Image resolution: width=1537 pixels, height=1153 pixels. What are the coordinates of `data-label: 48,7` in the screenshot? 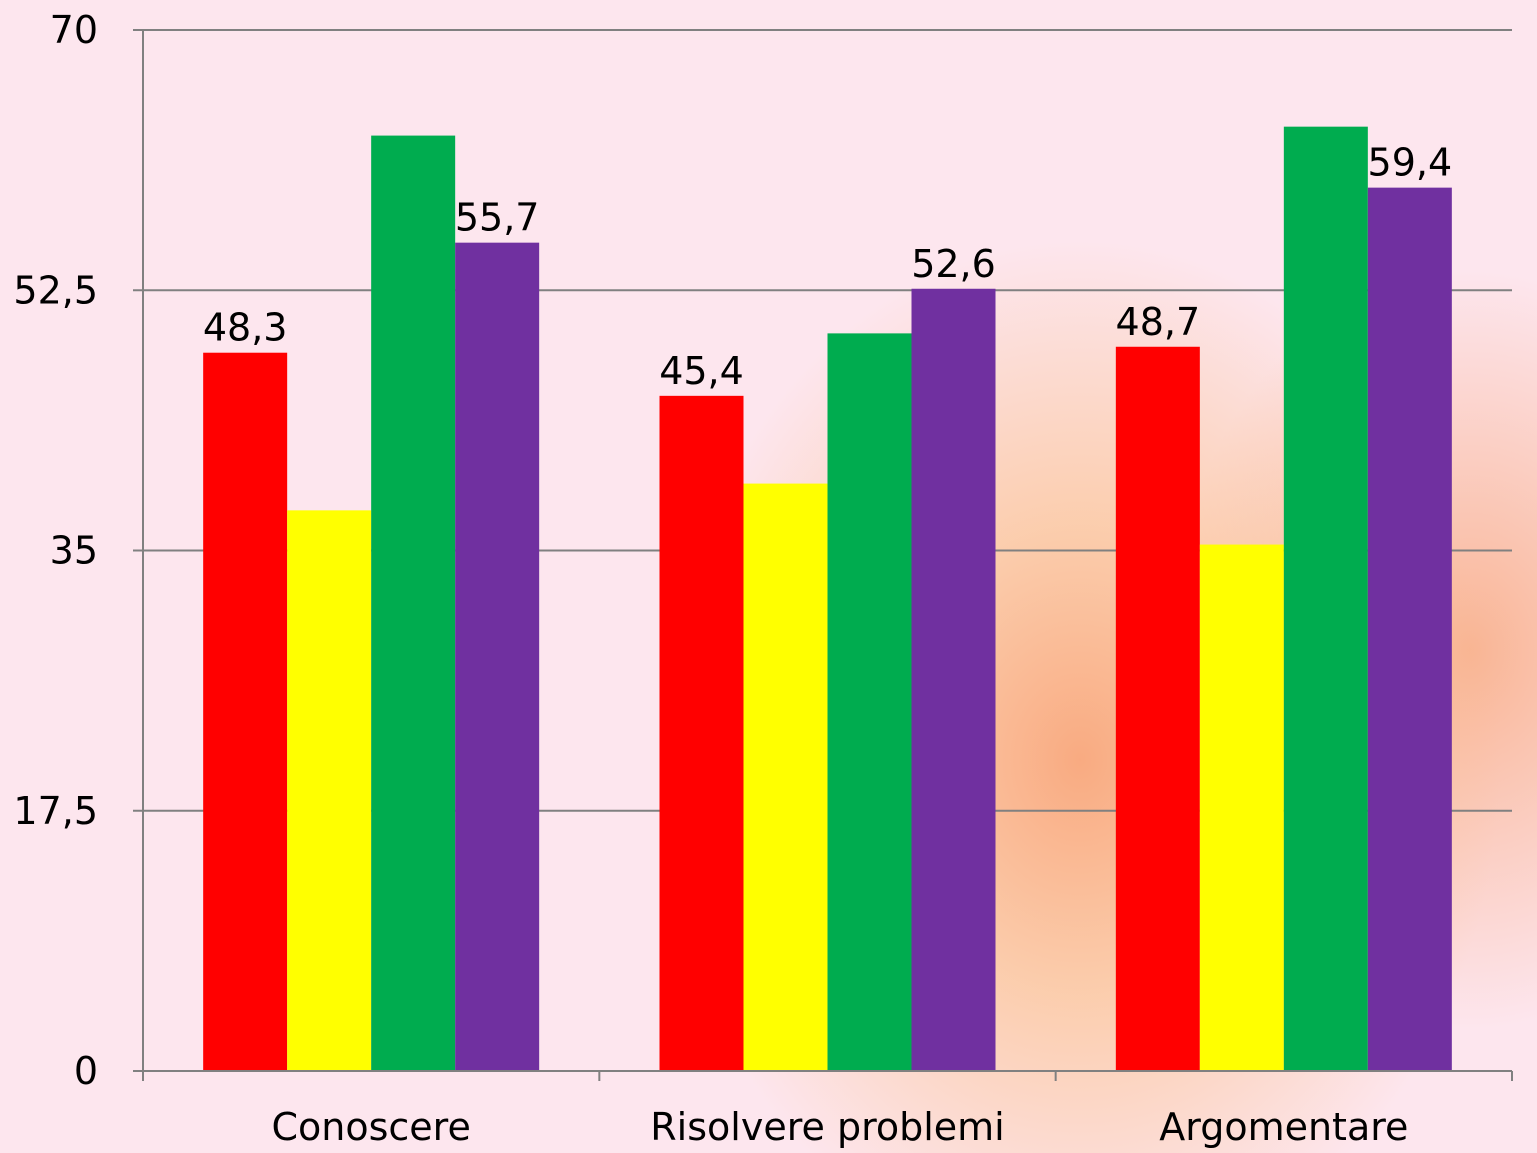 It's located at (1158, 322).